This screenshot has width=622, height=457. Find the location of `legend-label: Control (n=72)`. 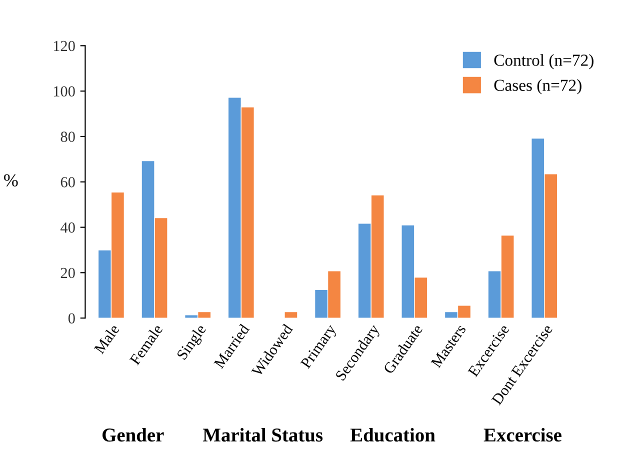

legend-label: Control (n=72) is located at coordinates (544, 62).